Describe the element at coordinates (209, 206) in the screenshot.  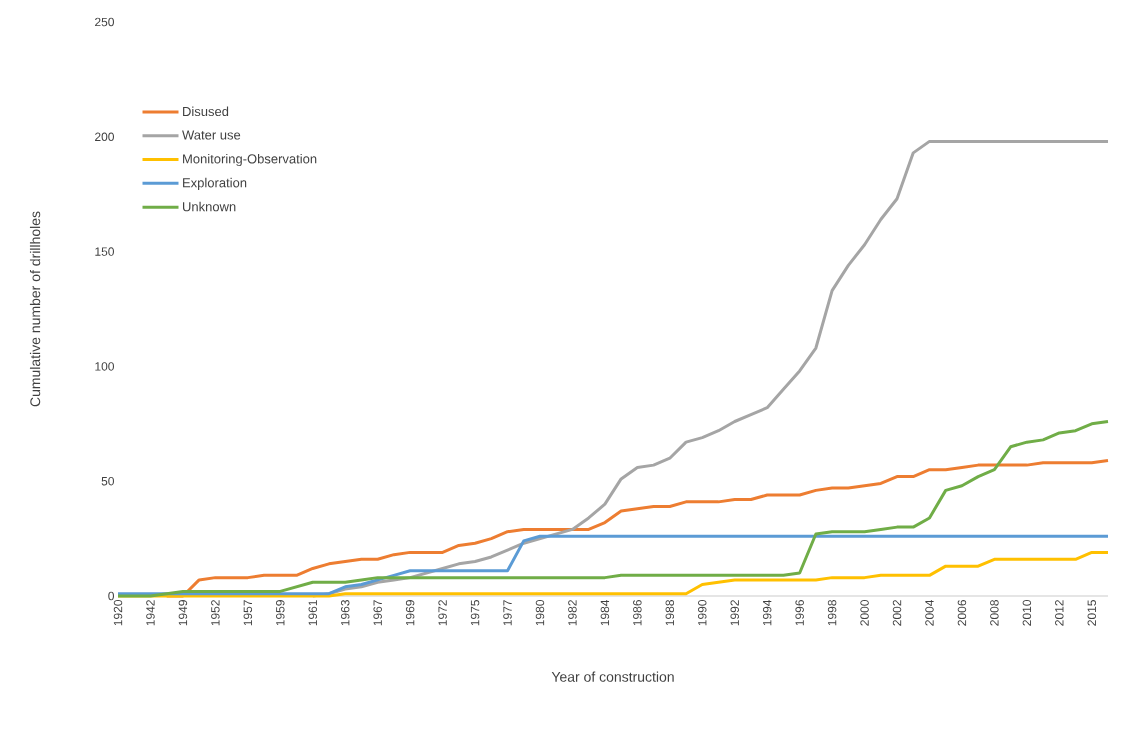
I see `legend-label: Unknown` at that location.